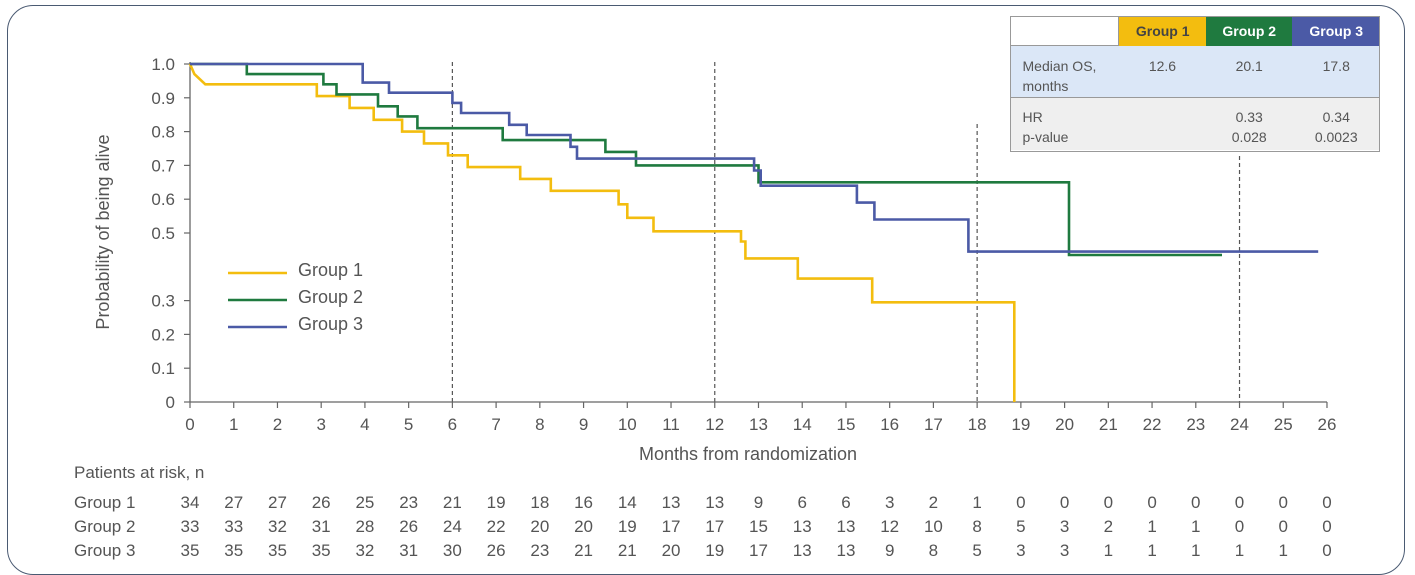 This screenshot has width=1415, height=575. I want to click on risk-count: 28, so click(364, 526).